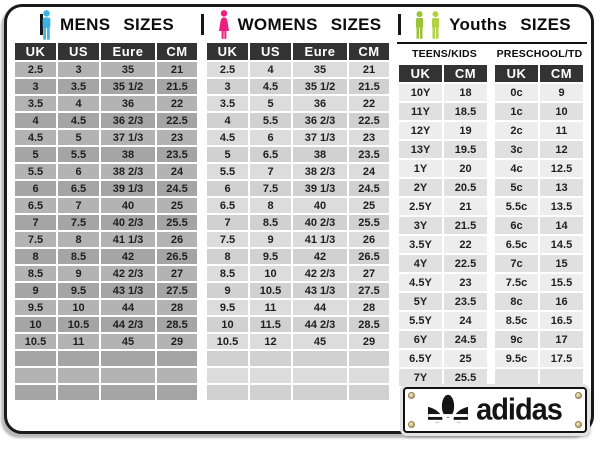 This screenshot has height=450, width=600. Describe the element at coordinates (420, 301) in the screenshot. I see `size-cell: 5Y` at that location.